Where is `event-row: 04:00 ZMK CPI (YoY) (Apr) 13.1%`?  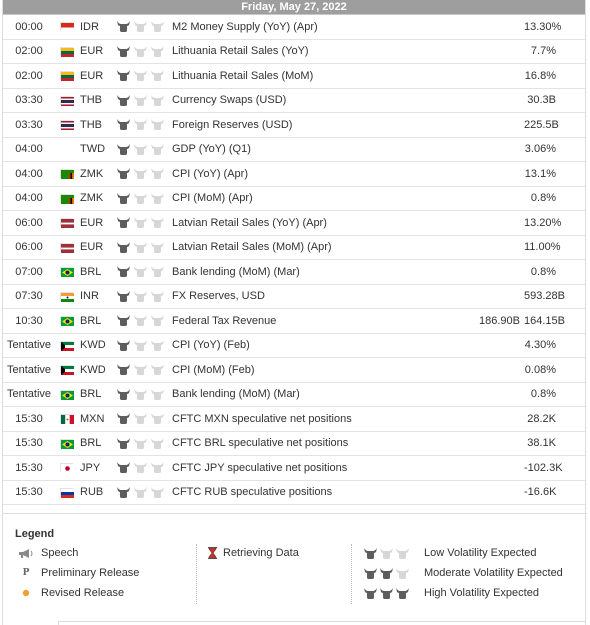 event-row: 04:00 ZMK CPI (YoY) (Apr) 13.1% is located at coordinates (294, 174).